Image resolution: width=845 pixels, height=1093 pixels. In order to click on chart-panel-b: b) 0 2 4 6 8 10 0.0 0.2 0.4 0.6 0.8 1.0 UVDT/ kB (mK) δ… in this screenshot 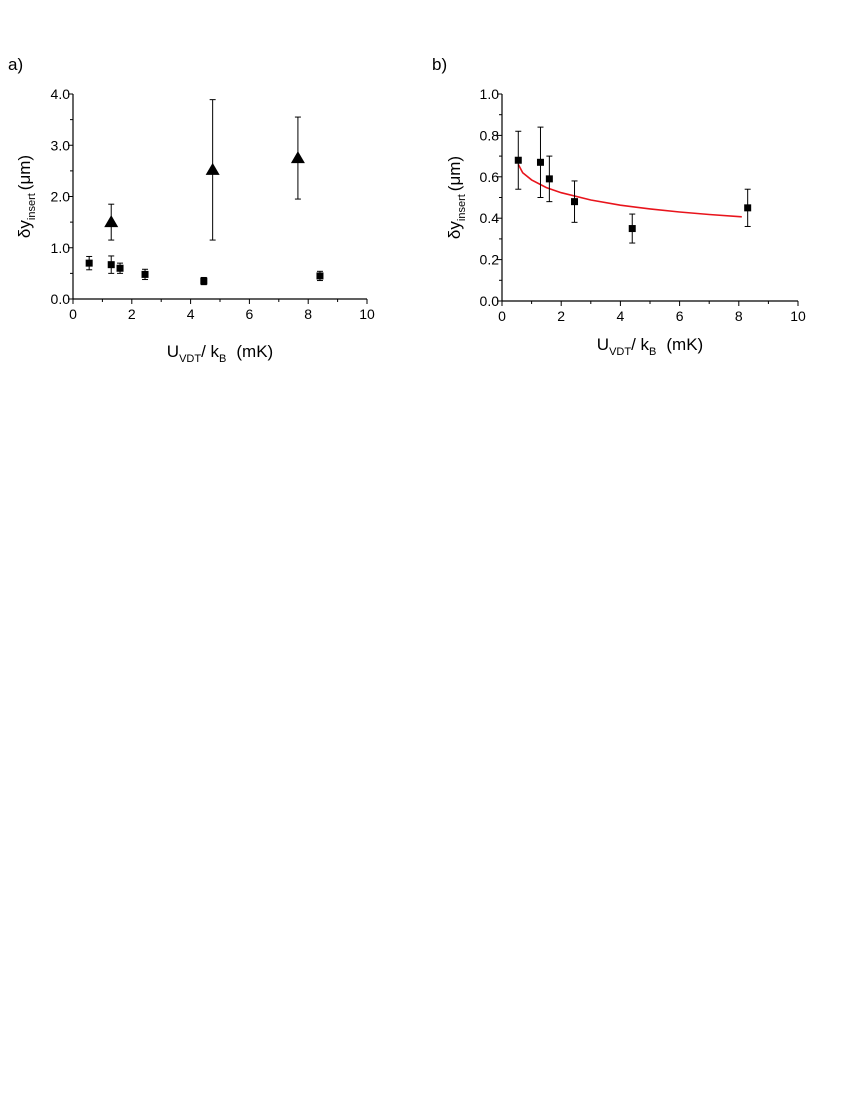, I will do `click(619, 206)`.